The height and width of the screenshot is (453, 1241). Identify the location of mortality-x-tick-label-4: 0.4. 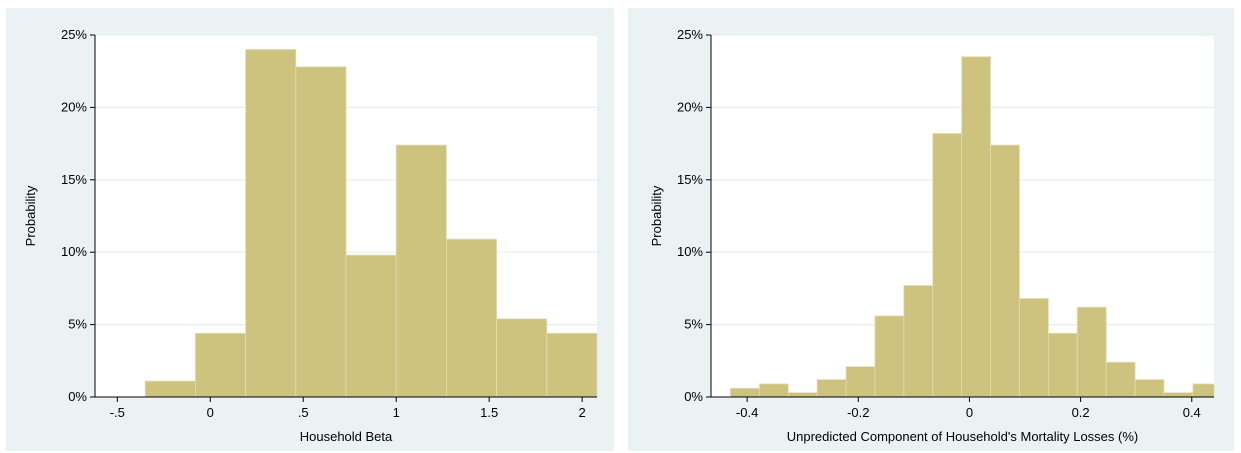
(1192, 412).